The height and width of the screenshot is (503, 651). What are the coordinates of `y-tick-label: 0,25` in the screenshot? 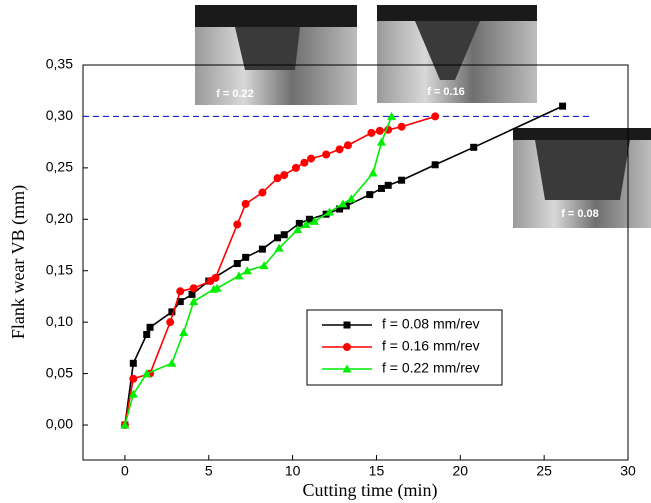 It's located at (59, 167).